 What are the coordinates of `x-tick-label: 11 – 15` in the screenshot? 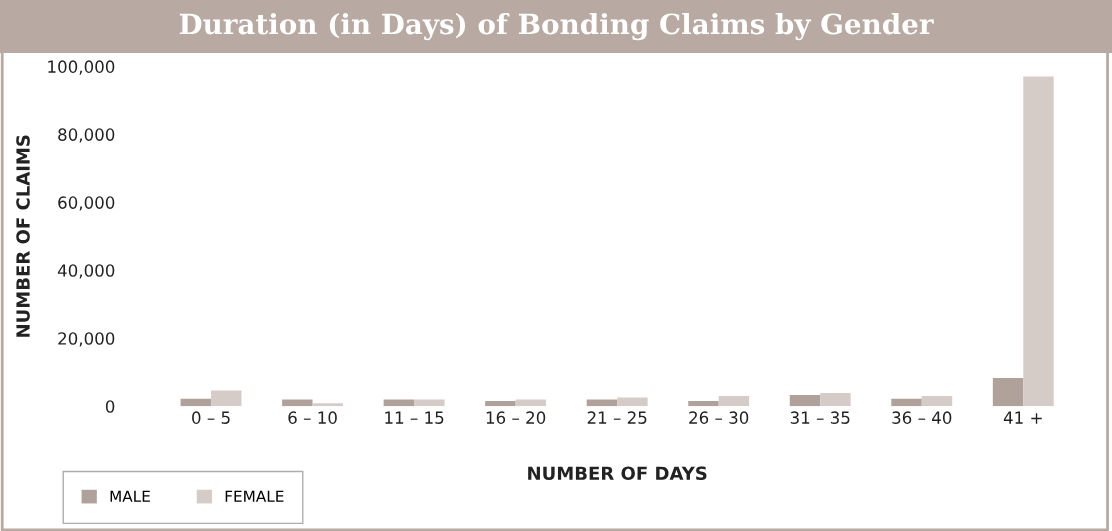 It's located at (414, 417).